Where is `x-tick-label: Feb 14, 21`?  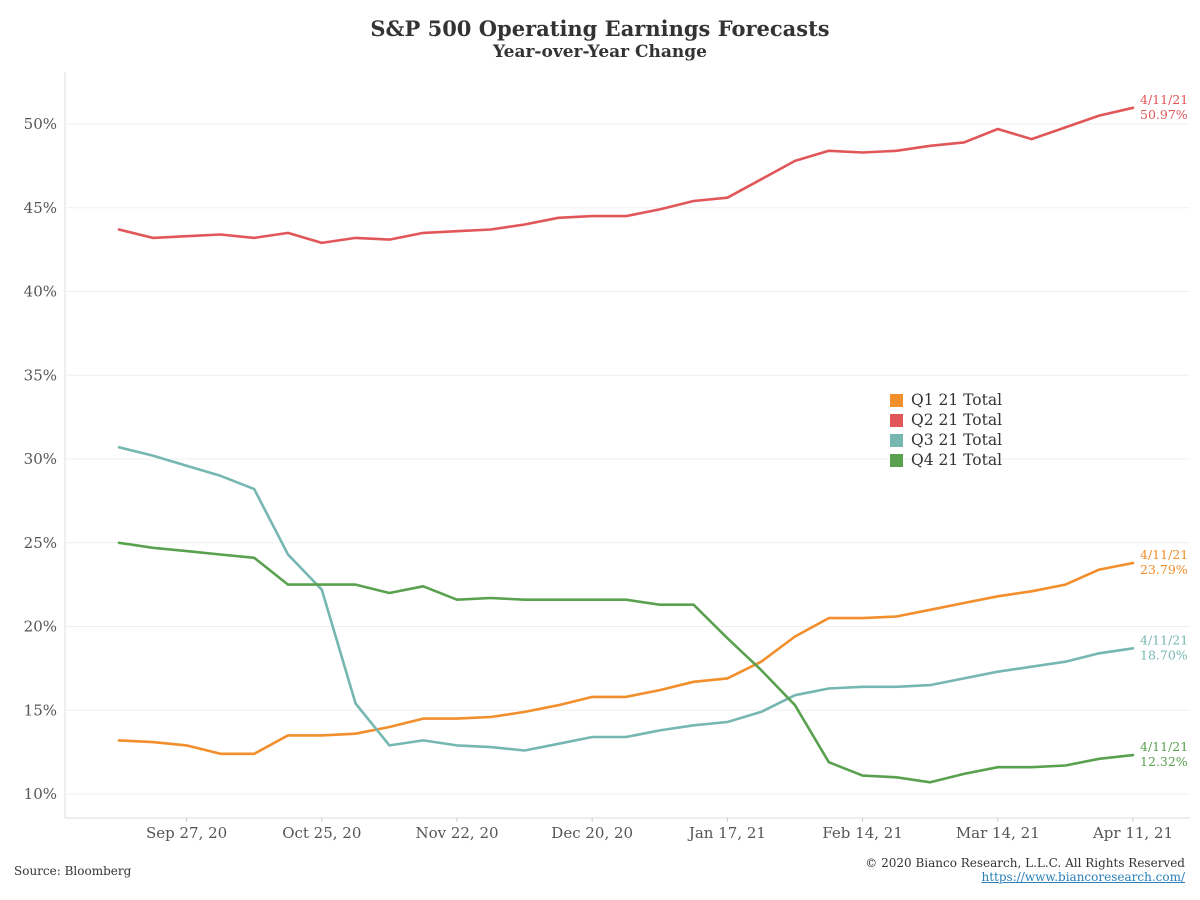 x-tick-label: Feb 14, 21 is located at coordinates (862, 833).